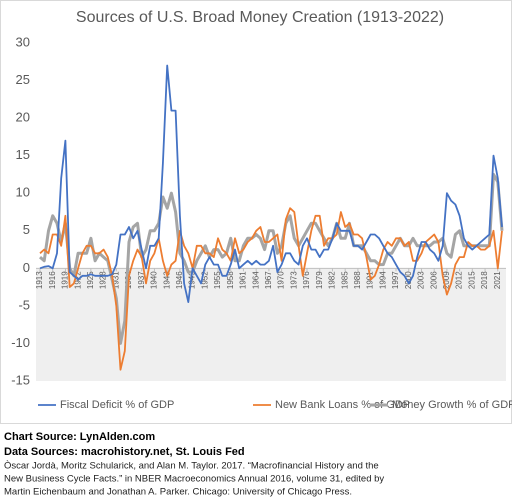  Describe the element at coordinates (90, 280) in the screenshot. I see `x-tick-label: 1925` at that location.